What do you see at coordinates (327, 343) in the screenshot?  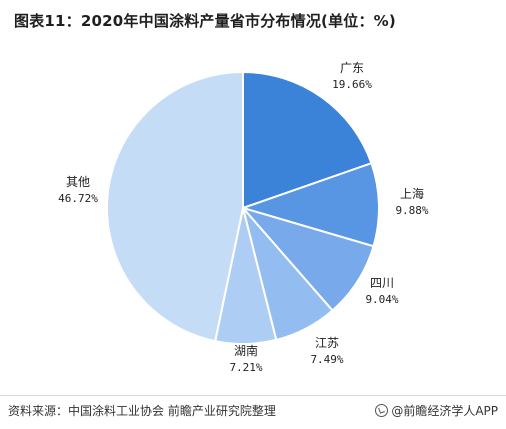 I see `slice-label-3: 江苏` at bounding box center [327, 343].